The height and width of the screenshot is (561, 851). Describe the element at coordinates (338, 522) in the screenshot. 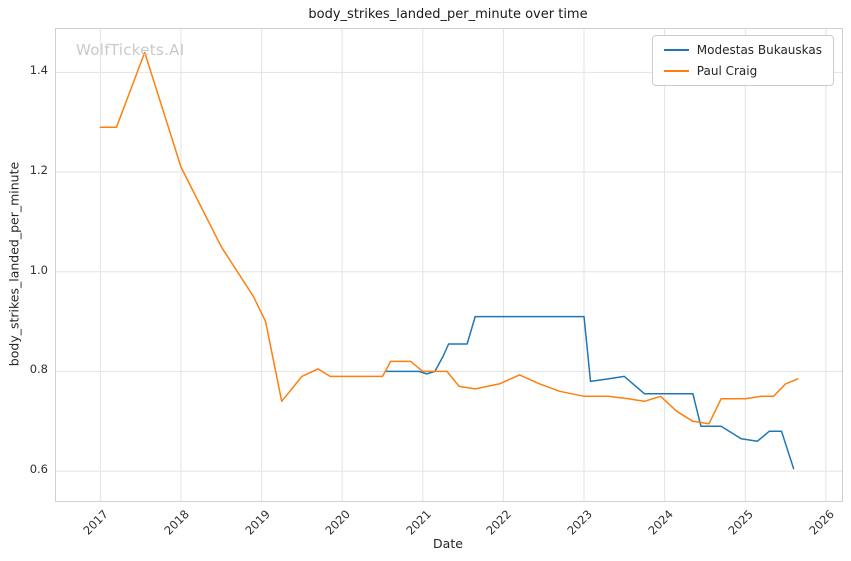

I see `x-tick-label: 2020` at that location.